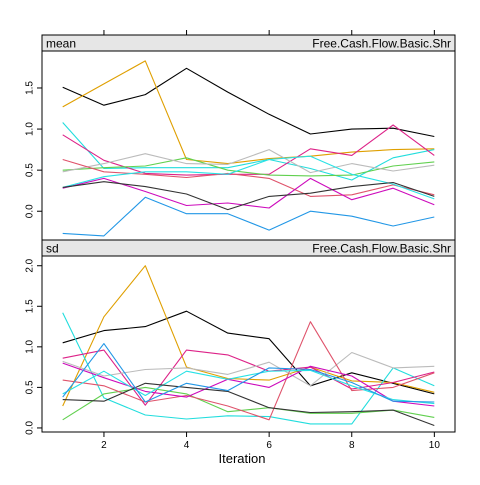 Image resolution: width=480 pixels, height=485 pixels. I want to click on strip-variable-mean: Free.Cash.Flow.Basic.Shr, so click(381, 44).